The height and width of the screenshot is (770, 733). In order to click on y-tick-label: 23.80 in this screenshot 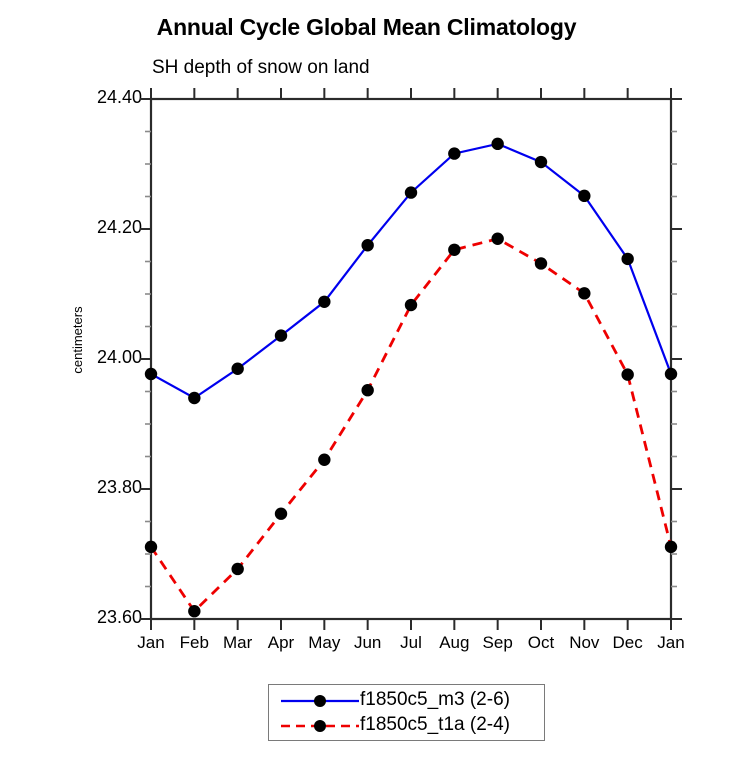, I will do `click(119, 487)`.